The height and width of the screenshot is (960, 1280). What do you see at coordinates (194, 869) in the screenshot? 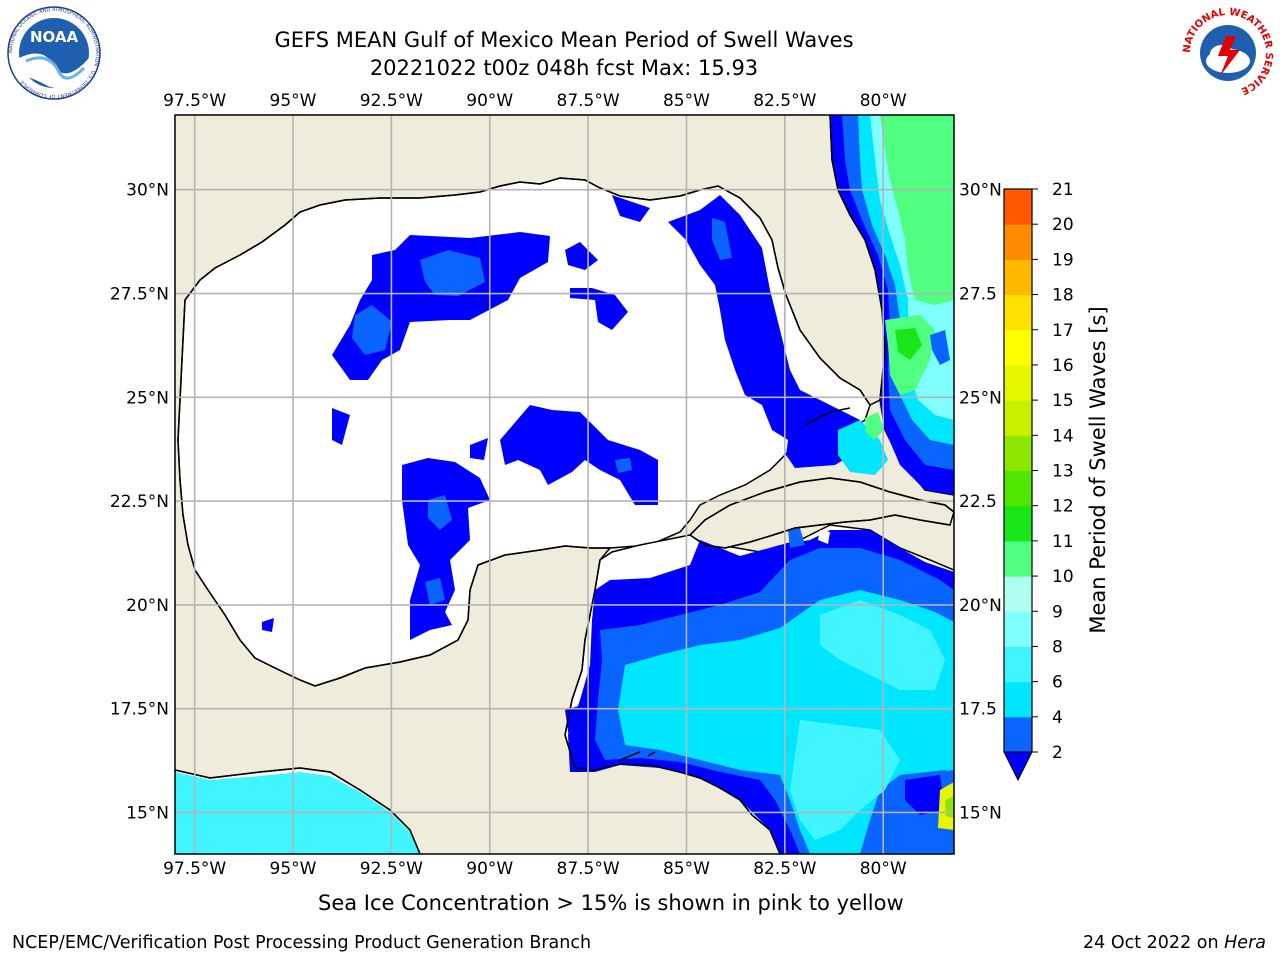
I see `lon-label-bottom: 97.5°W` at bounding box center [194, 869].